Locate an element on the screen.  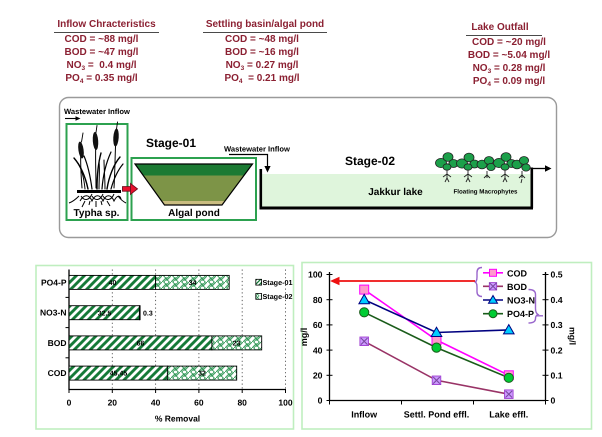
svg-text: Inflow is located at coordinates (364, 415).